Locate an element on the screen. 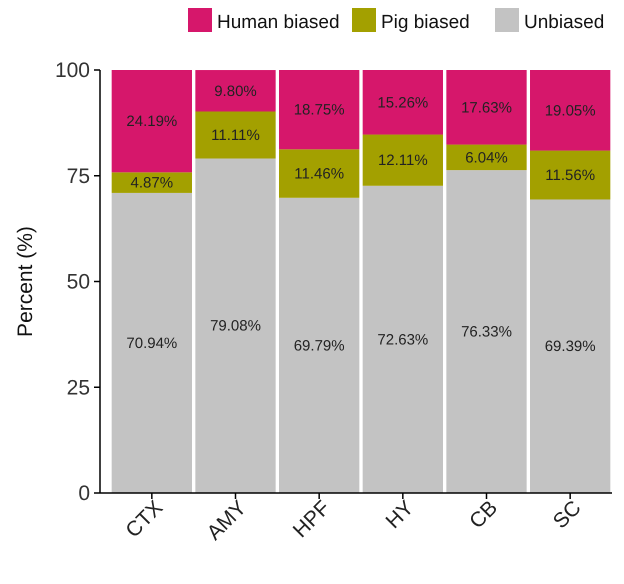 This screenshot has height=584, width=624. data-label: 17.63% is located at coordinates (486, 107).